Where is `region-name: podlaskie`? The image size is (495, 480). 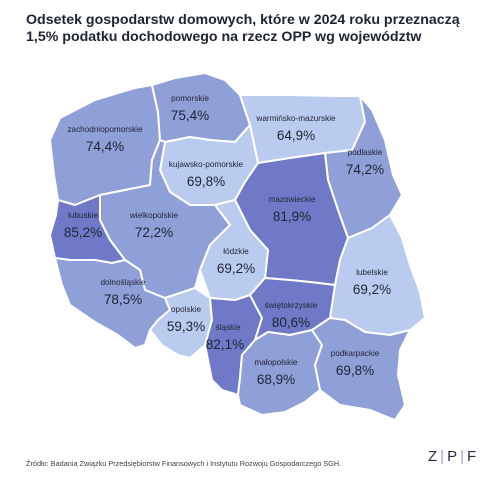 region-name: podlaskie is located at coordinates (365, 152).